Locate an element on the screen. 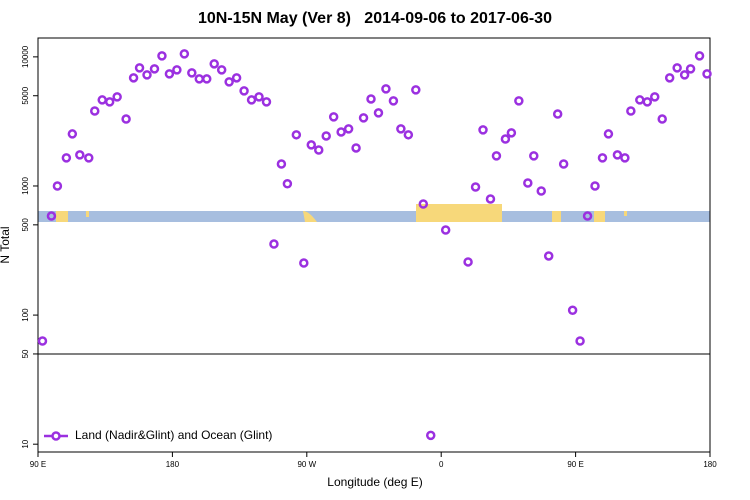 This screenshot has width=750, height=500. ocean-strip is located at coordinates (374, 216).